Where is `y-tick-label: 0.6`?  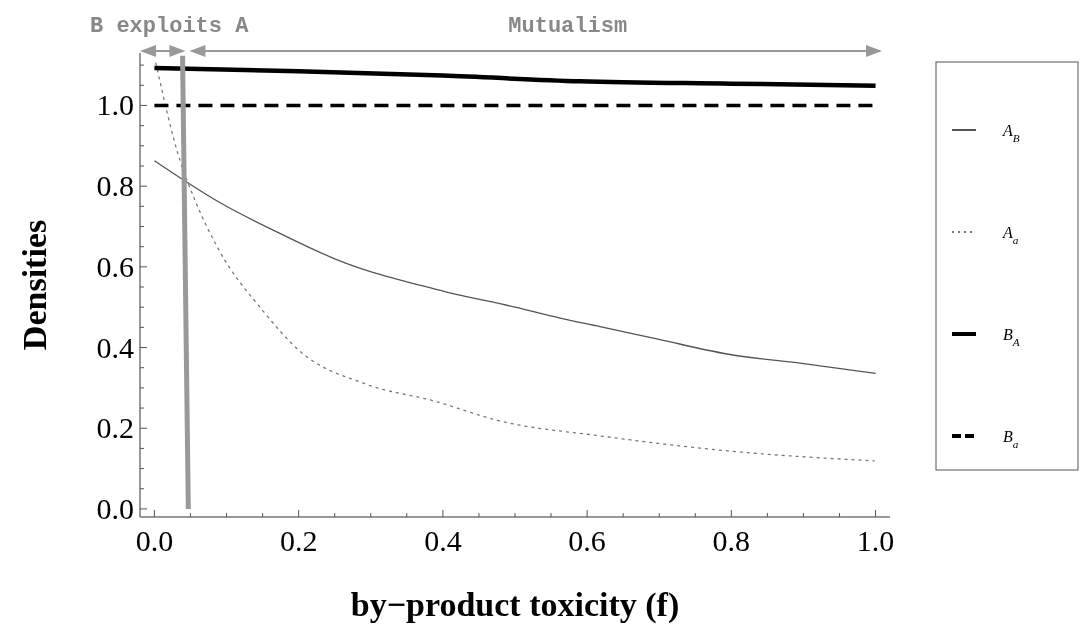 y-tick-label: 0.6 is located at coordinates (115, 266).